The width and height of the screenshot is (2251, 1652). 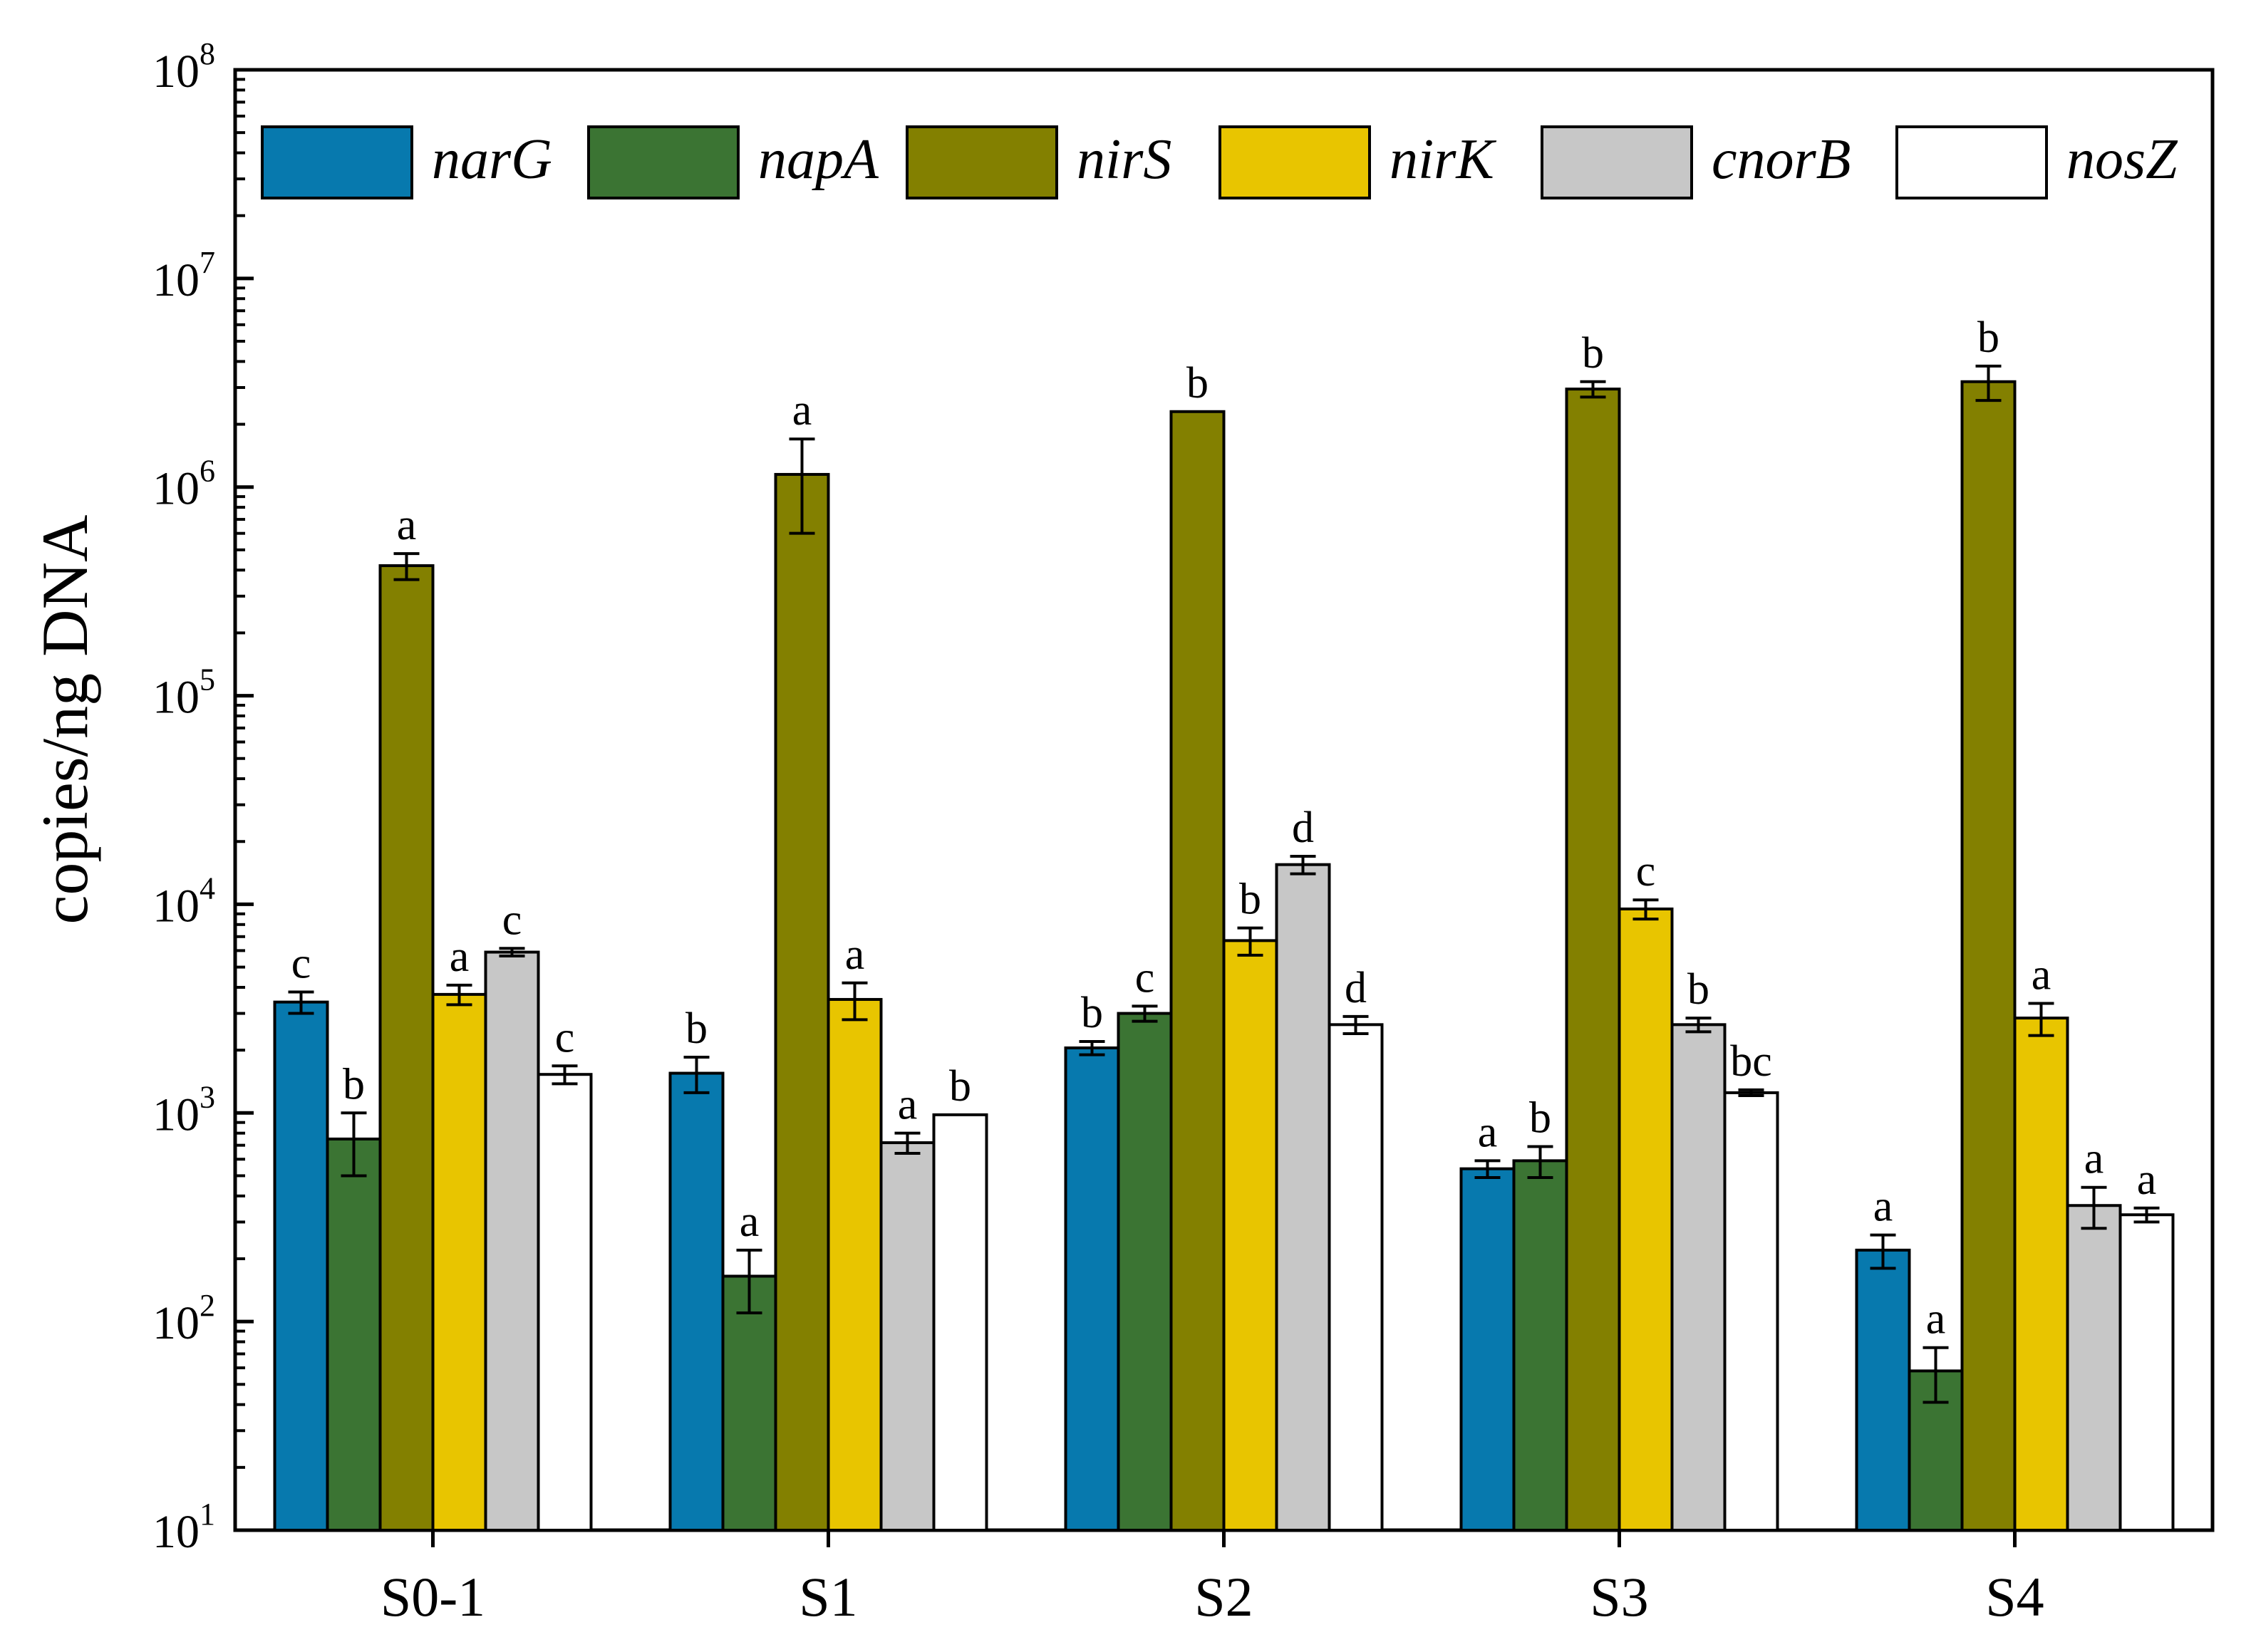 I want to click on legend-label-napA: napA, so click(x=818, y=159).